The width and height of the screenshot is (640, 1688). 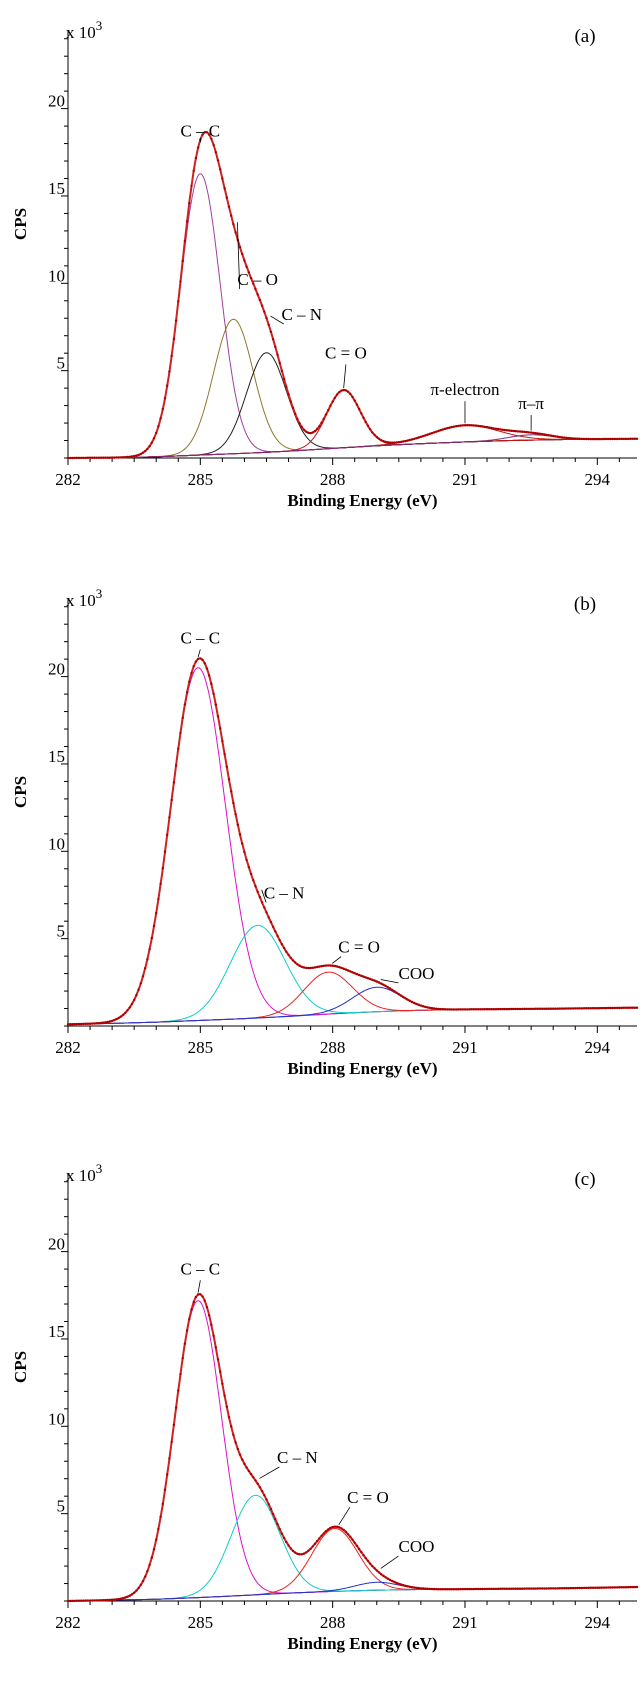 What do you see at coordinates (56, 669) in the screenshot?
I see `y-tick-label: 20` at bounding box center [56, 669].